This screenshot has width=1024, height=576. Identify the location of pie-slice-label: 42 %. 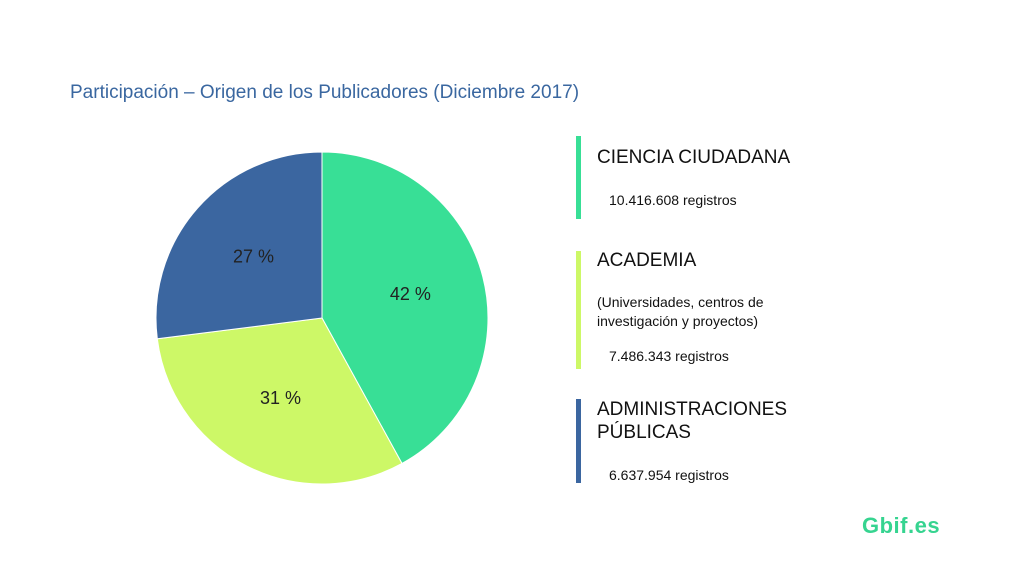
(410, 294).